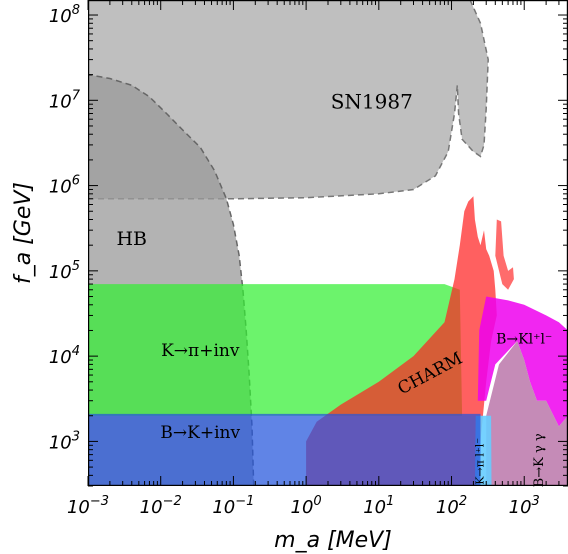 The height and width of the screenshot is (554, 568). What do you see at coordinates (527, 413) in the screenshot?
I see `region-b-k-gamma-gamma` at bounding box center [527, 413].